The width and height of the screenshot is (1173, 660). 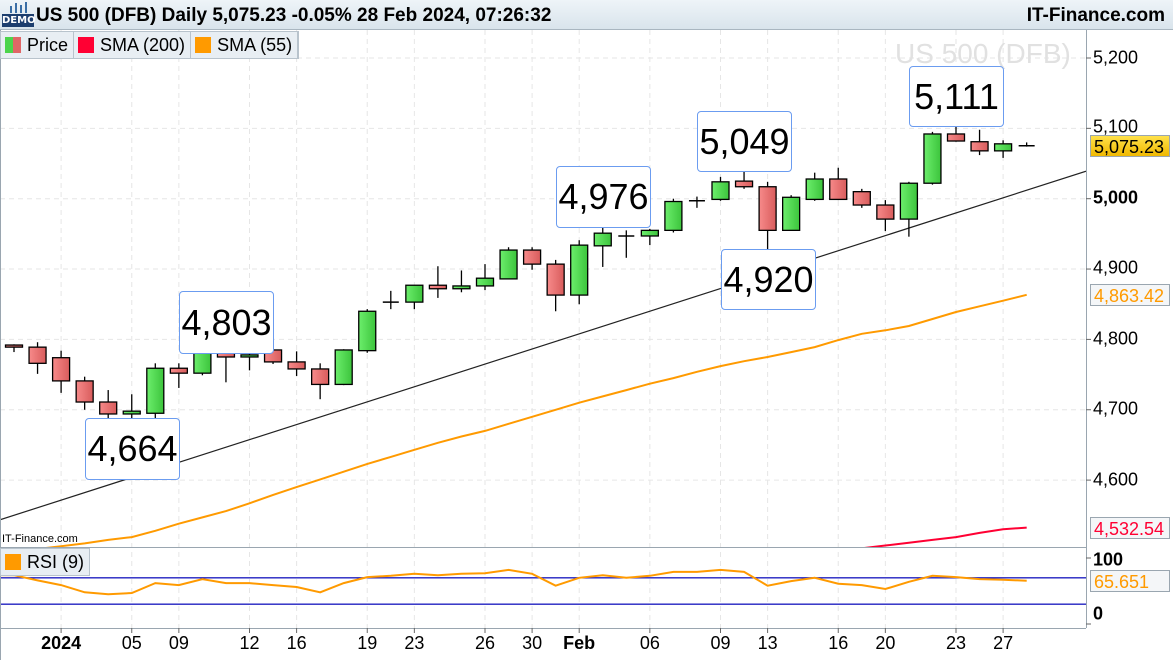 I want to click on date-label: 30, so click(x=532, y=643).